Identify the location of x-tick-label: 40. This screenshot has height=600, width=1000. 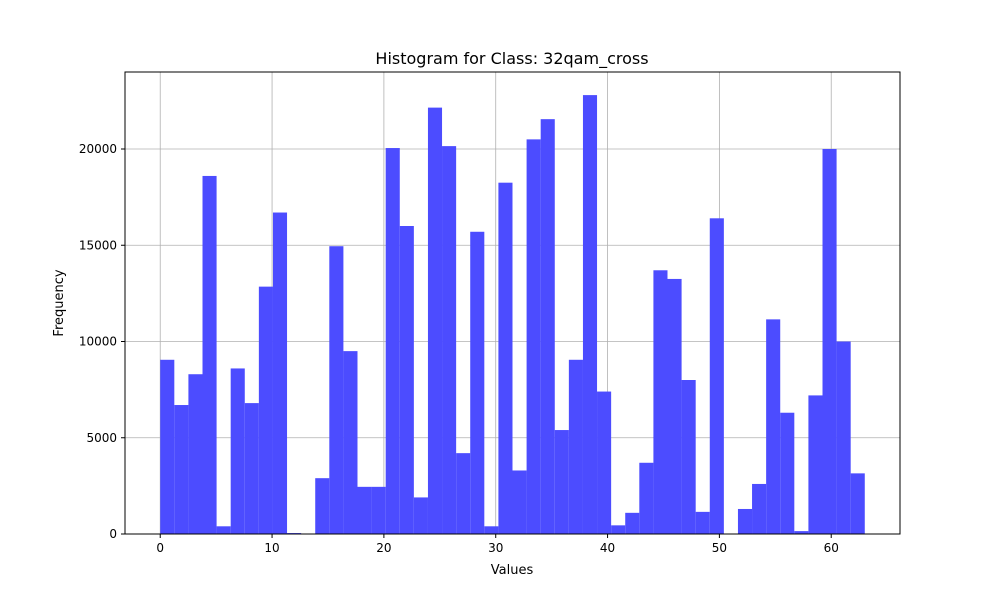
(607, 548).